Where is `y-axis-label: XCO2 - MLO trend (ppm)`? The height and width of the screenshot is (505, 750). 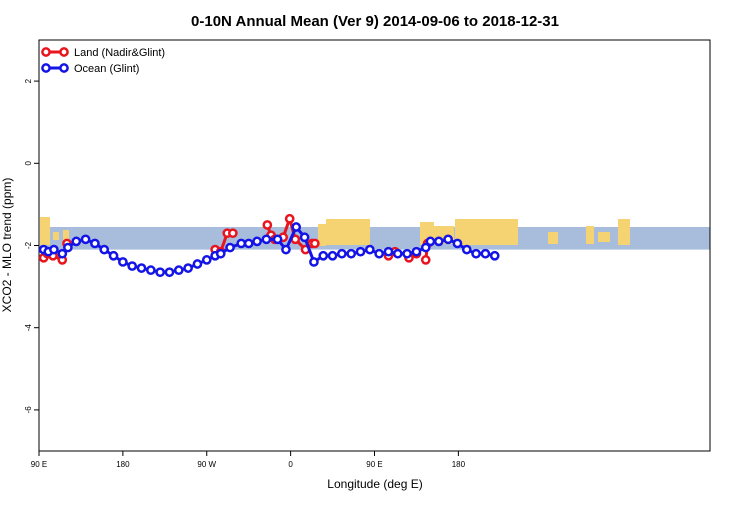 y-axis-label: XCO2 - MLO trend (ppm) is located at coordinates (7, 245).